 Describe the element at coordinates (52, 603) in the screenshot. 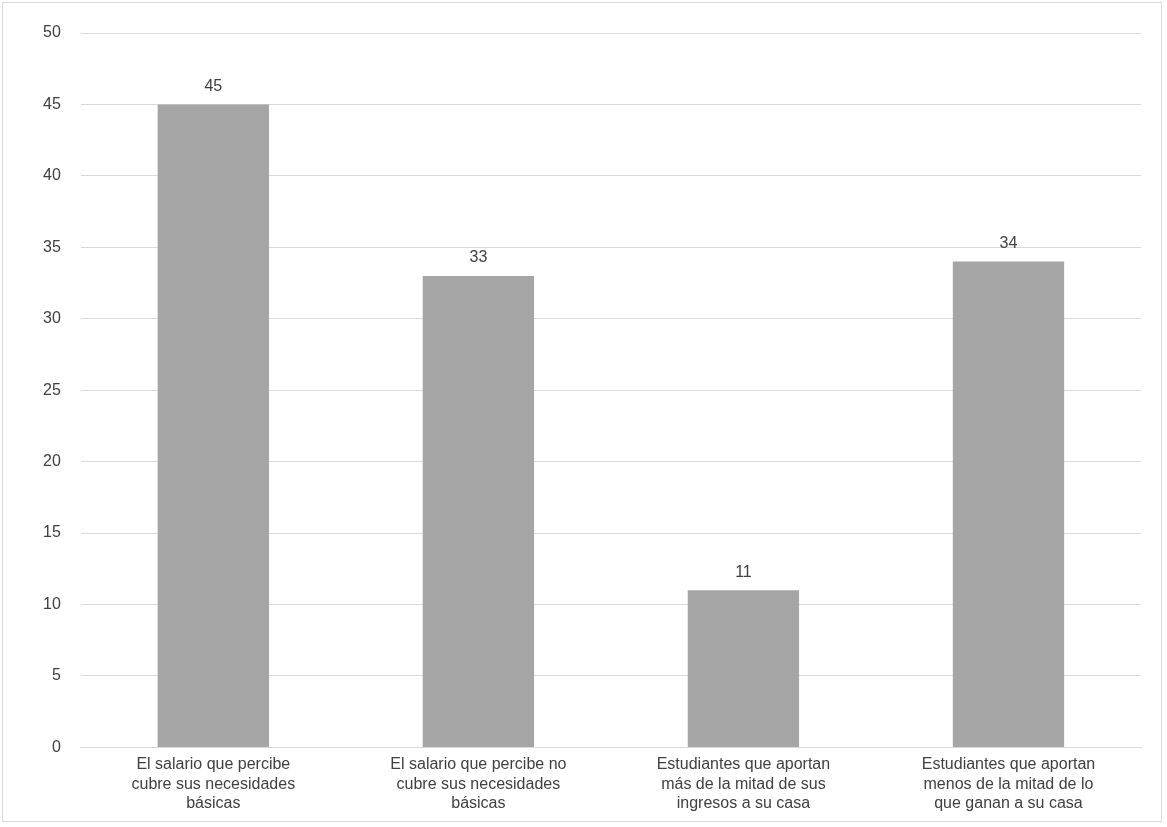

I see `y-tick-label: 10` at that location.